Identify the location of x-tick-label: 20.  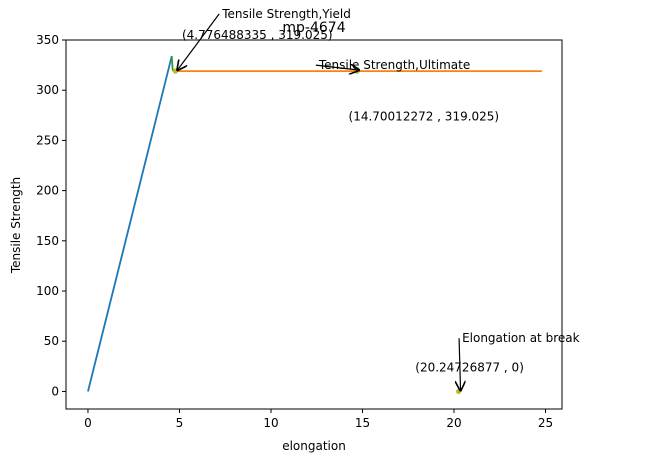
(453, 423).